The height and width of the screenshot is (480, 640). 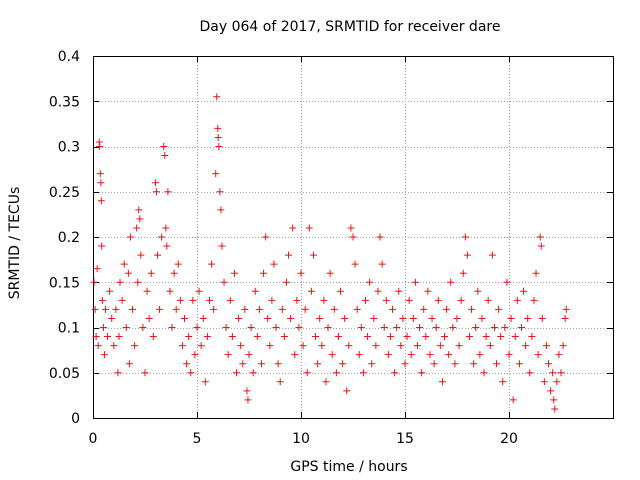 I want to click on x-axis-label: GPS time / hours, so click(x=348, y=467).